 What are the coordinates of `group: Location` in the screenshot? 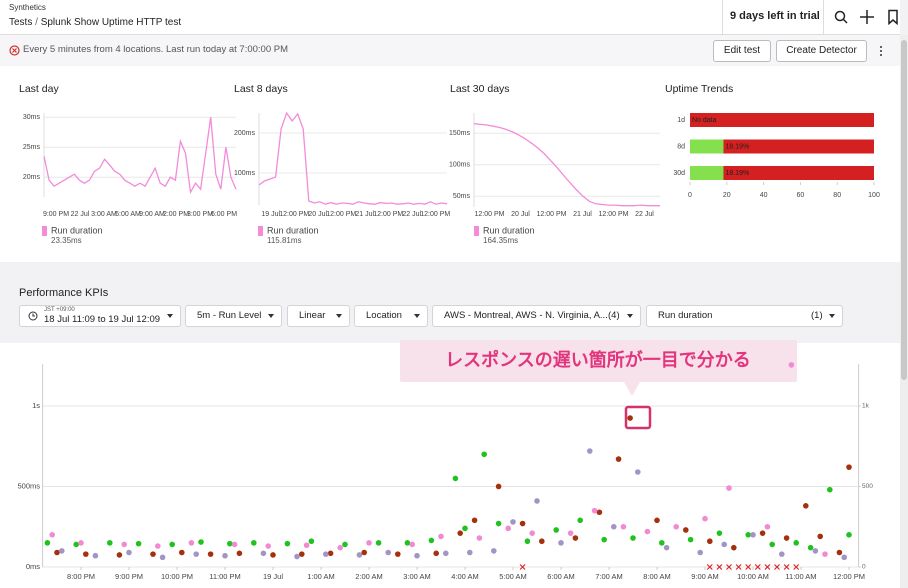 It's located at (384, 315).